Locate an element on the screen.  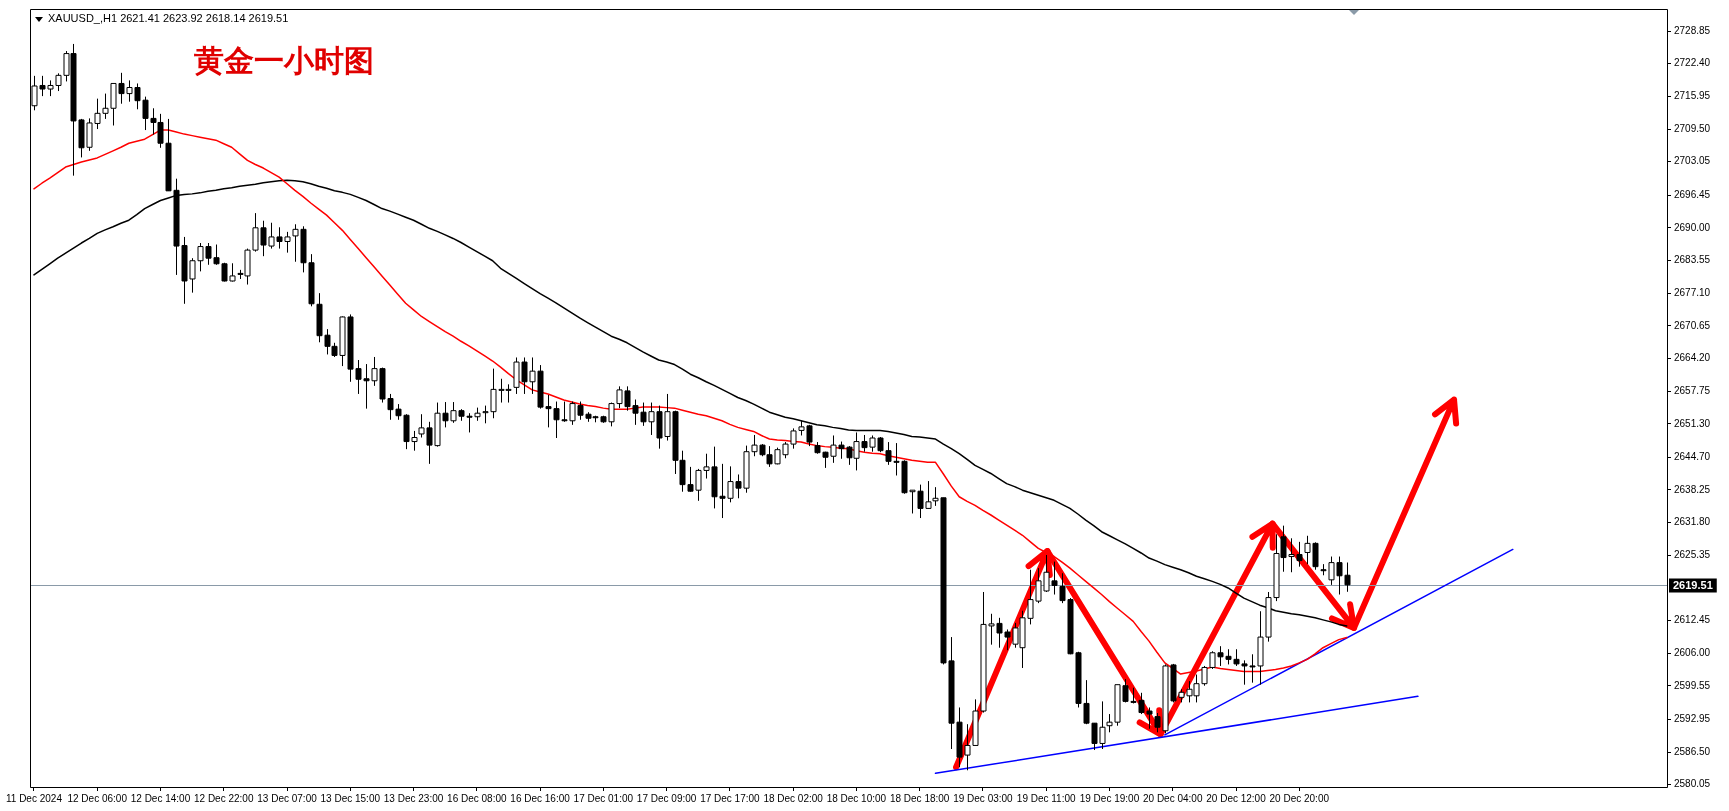
x-tick-label: 13 Dec 23:00 is located at coordinates (413, 798).